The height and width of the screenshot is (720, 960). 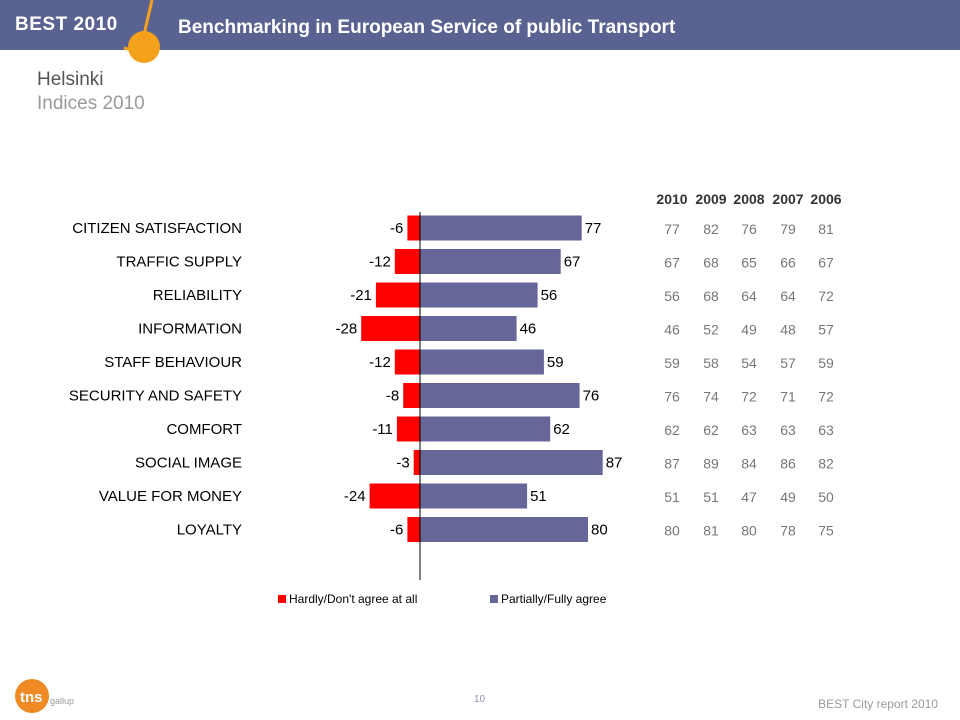 I want to click on table-cell: 66, so click(x=788, y=263).